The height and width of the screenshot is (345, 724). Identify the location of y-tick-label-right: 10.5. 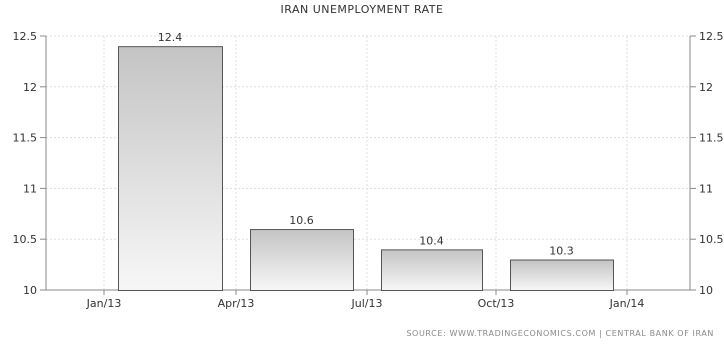
(711, 239).